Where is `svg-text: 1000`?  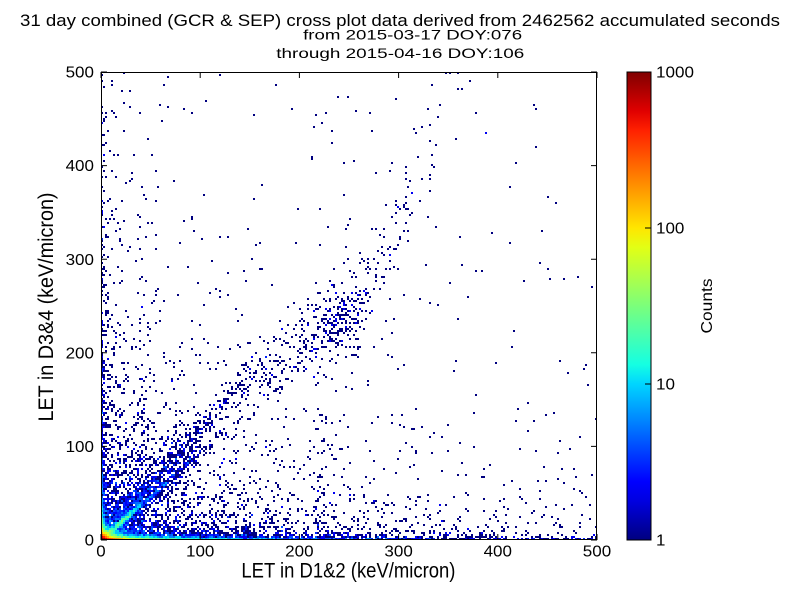 svg-text: 1000 is located at coordinates (675, 73).